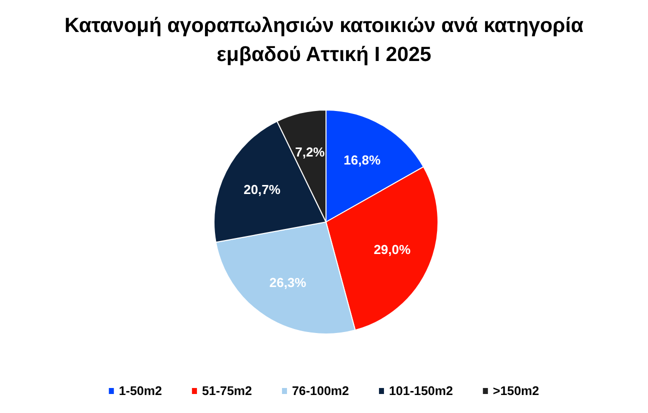 Image resolution: width=648 pixels, height=413 pixels. What do you see at coordinates (420, 391) in the screenshot?
I see `legend-label: 101-150m2` at bounding box center [420, 391].